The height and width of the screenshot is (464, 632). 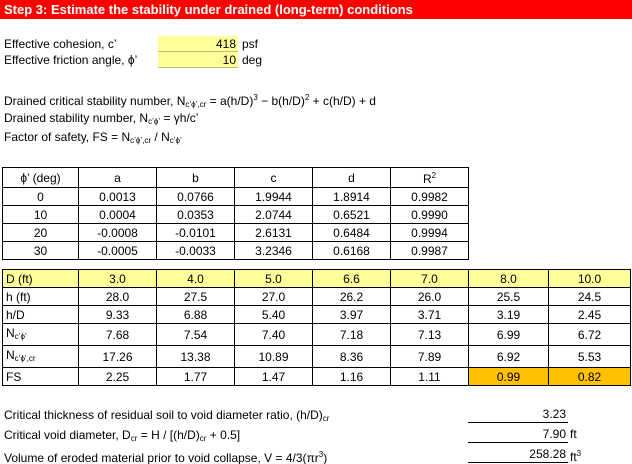 I want to click on table-cell: -0.0033, so click(x=195, y=250).